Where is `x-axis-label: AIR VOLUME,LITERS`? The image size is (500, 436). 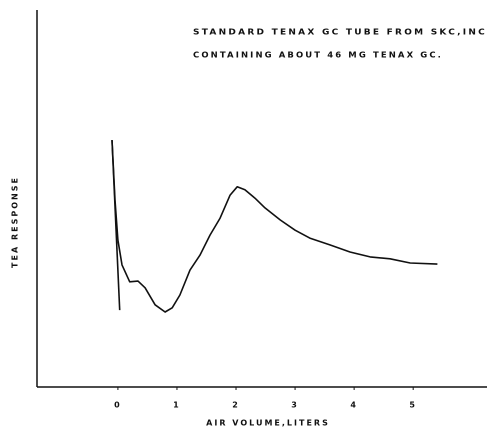 x-axis-label: AIR VOLUME,LITERS is located at coordinates (268, 423).